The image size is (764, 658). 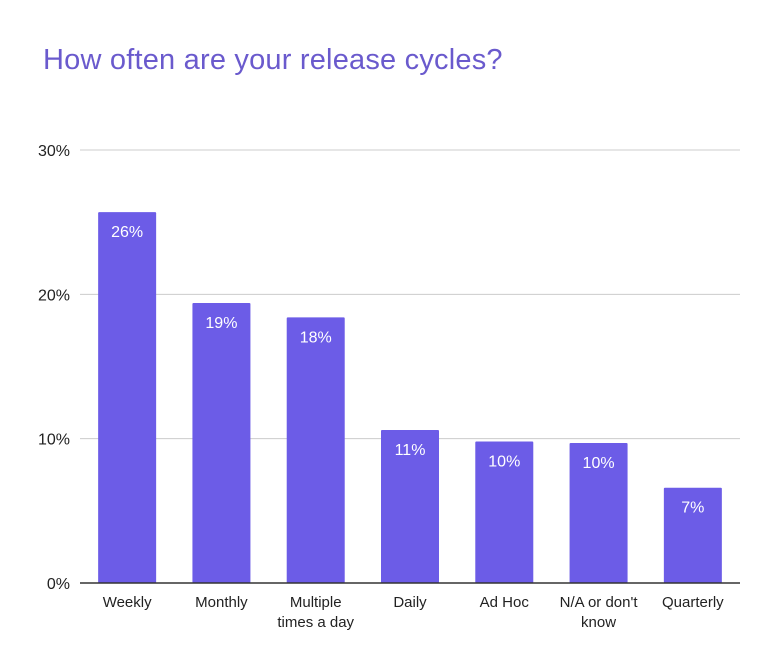 What do you see at coordinates (316, 337) in the screenshot?
I see `data-label: 18%` at bounding box center [316, 337].